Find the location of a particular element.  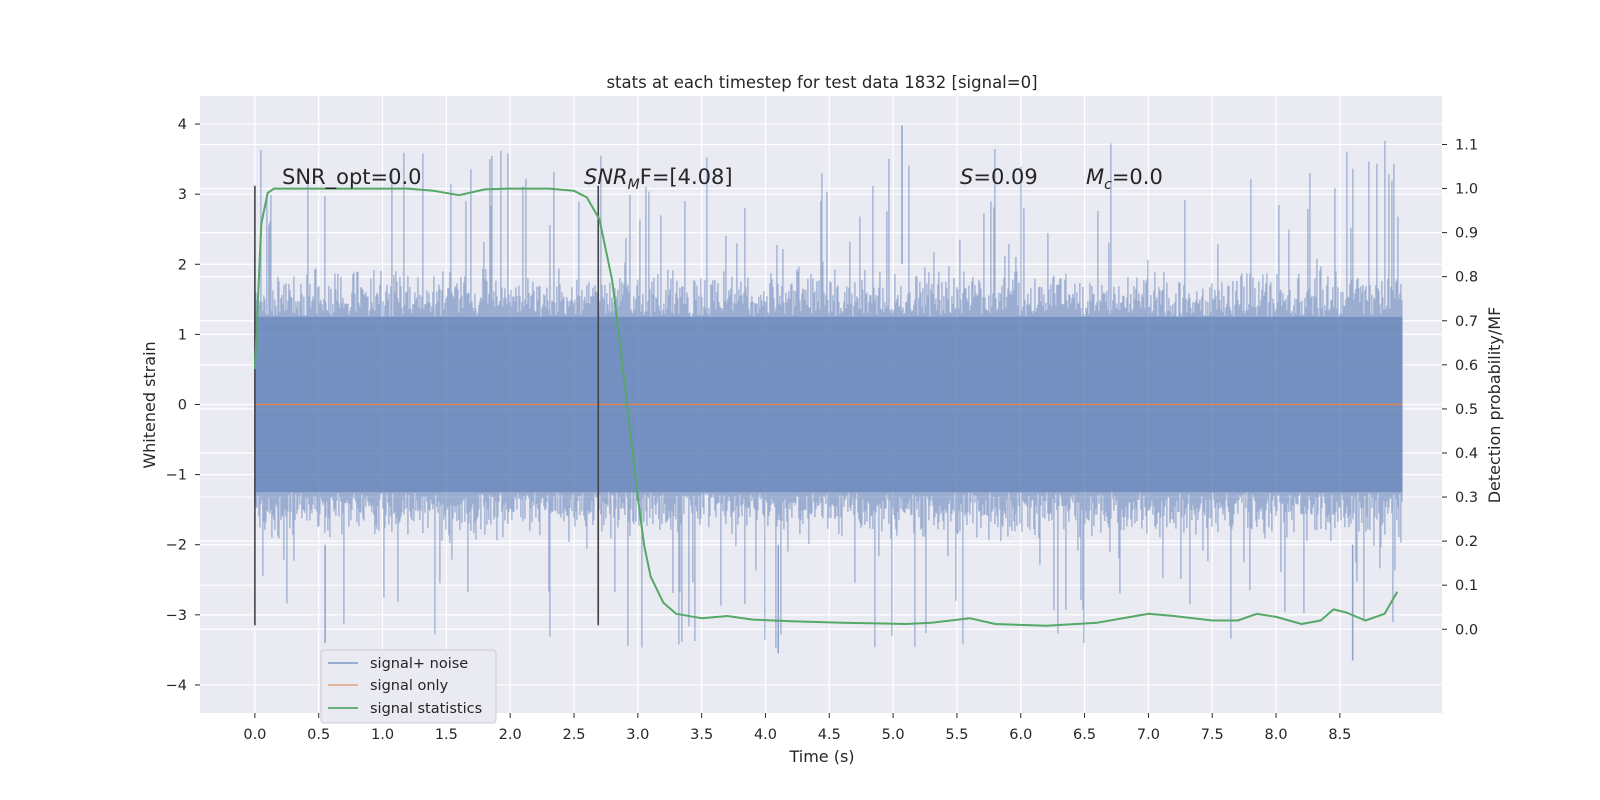

x-tick-label: 6.5 is located at coordinates (1084, 735).